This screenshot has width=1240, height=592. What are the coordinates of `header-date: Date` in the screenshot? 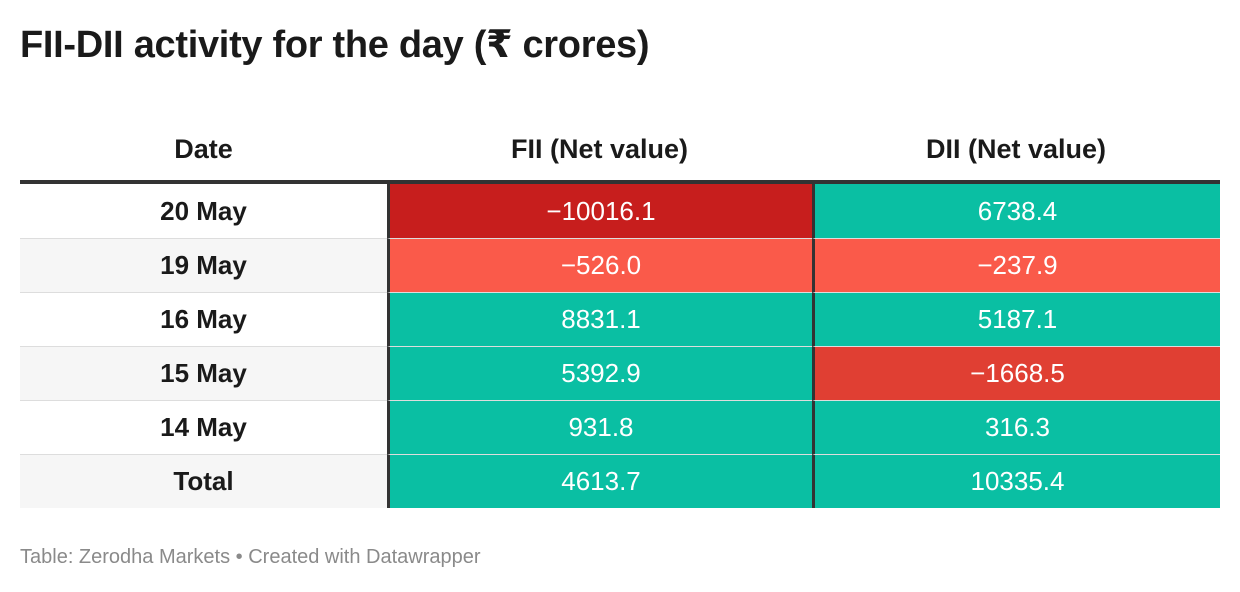 It's located at (203, 148).